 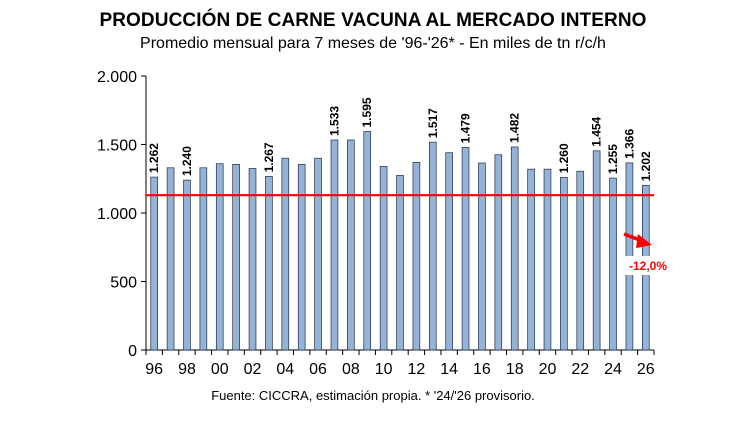 I want to click on data-label: 1.202, so click(x=646, y=166).